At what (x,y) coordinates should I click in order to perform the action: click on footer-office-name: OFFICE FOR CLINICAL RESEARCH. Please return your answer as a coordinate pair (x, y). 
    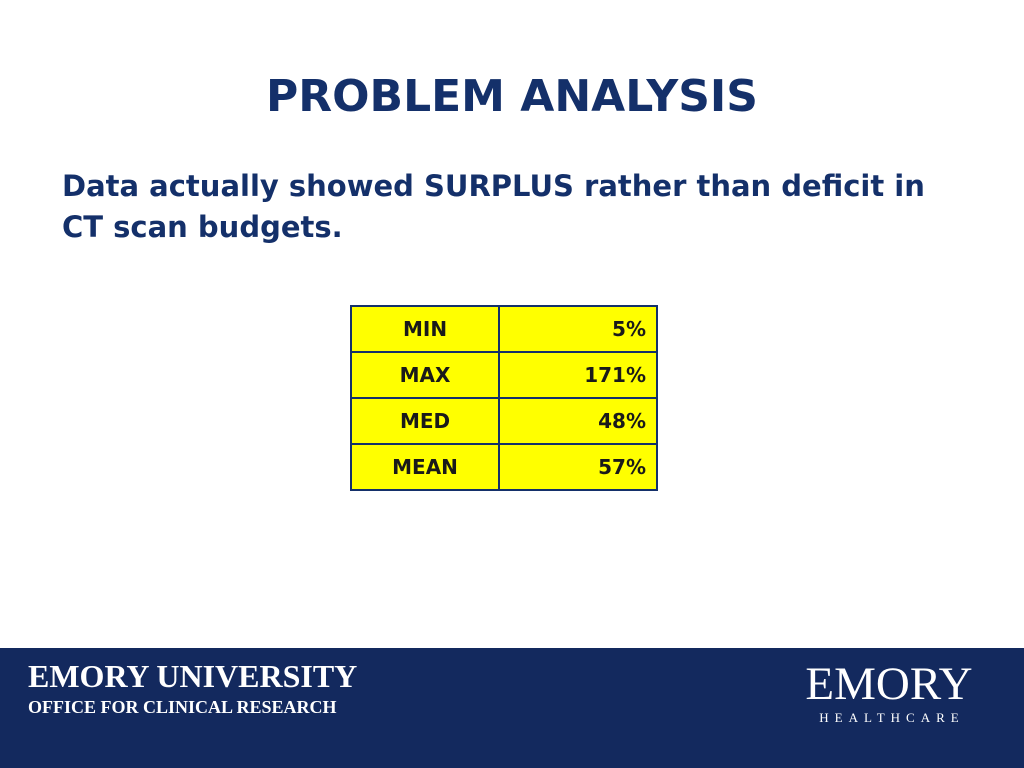
    Looking at the image, I should click on (182, 707).